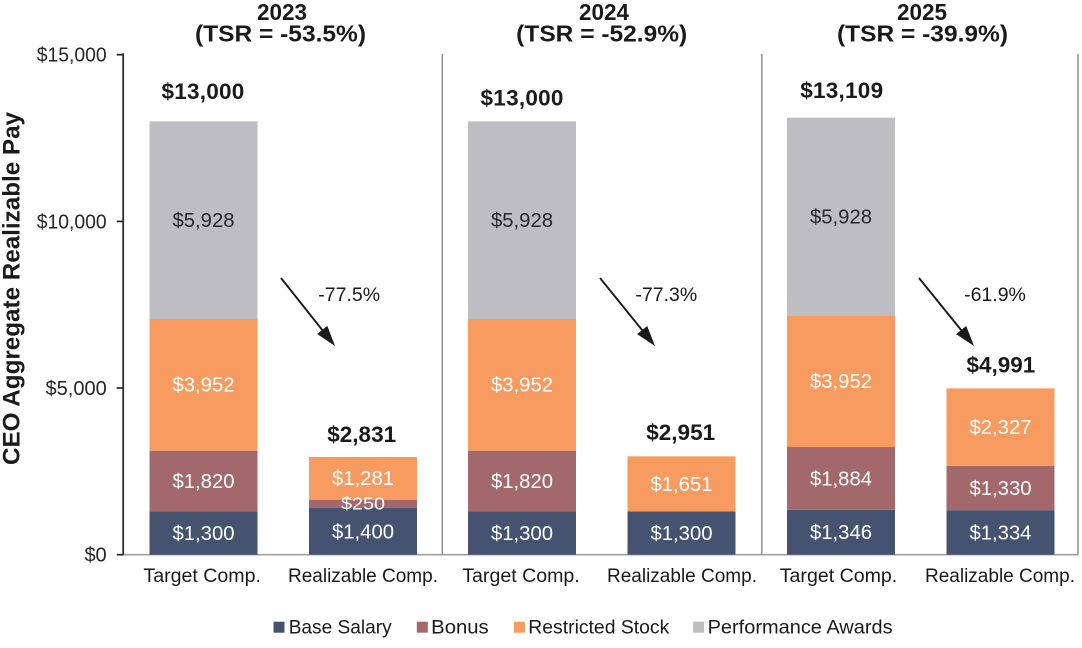 The image size is (1082, 648). What do you see at coordinates (349, 295) in the screenshot?
I see `svg-text: -77.5%` at bounding box center [349, 295].